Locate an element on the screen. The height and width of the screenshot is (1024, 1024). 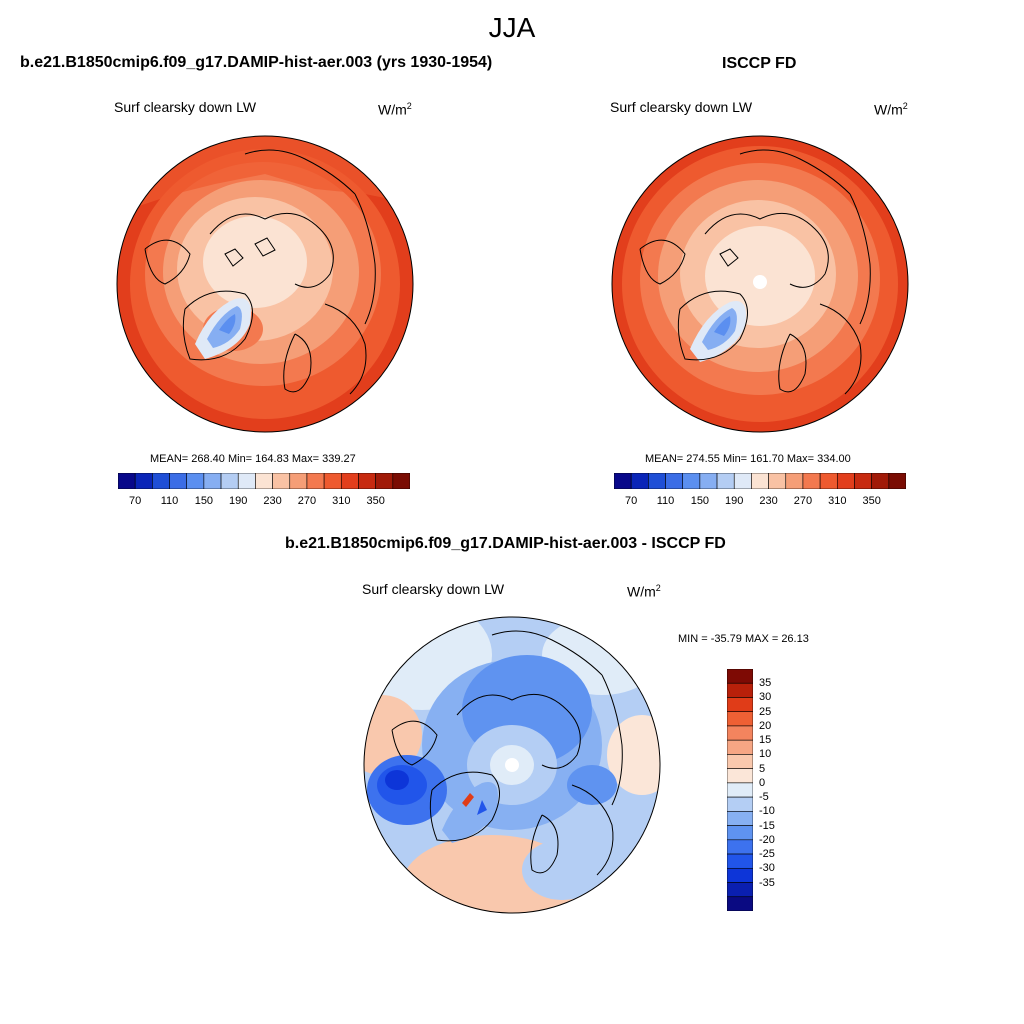
panel3-units: W/m2 is located at coordinates (644, 591).